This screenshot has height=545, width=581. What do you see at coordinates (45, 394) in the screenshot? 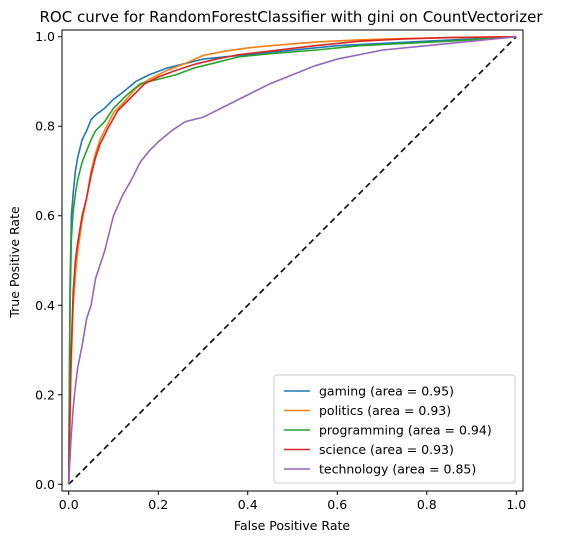
I see `y-tick-label: 0.2` at bounding box center [45, 394].